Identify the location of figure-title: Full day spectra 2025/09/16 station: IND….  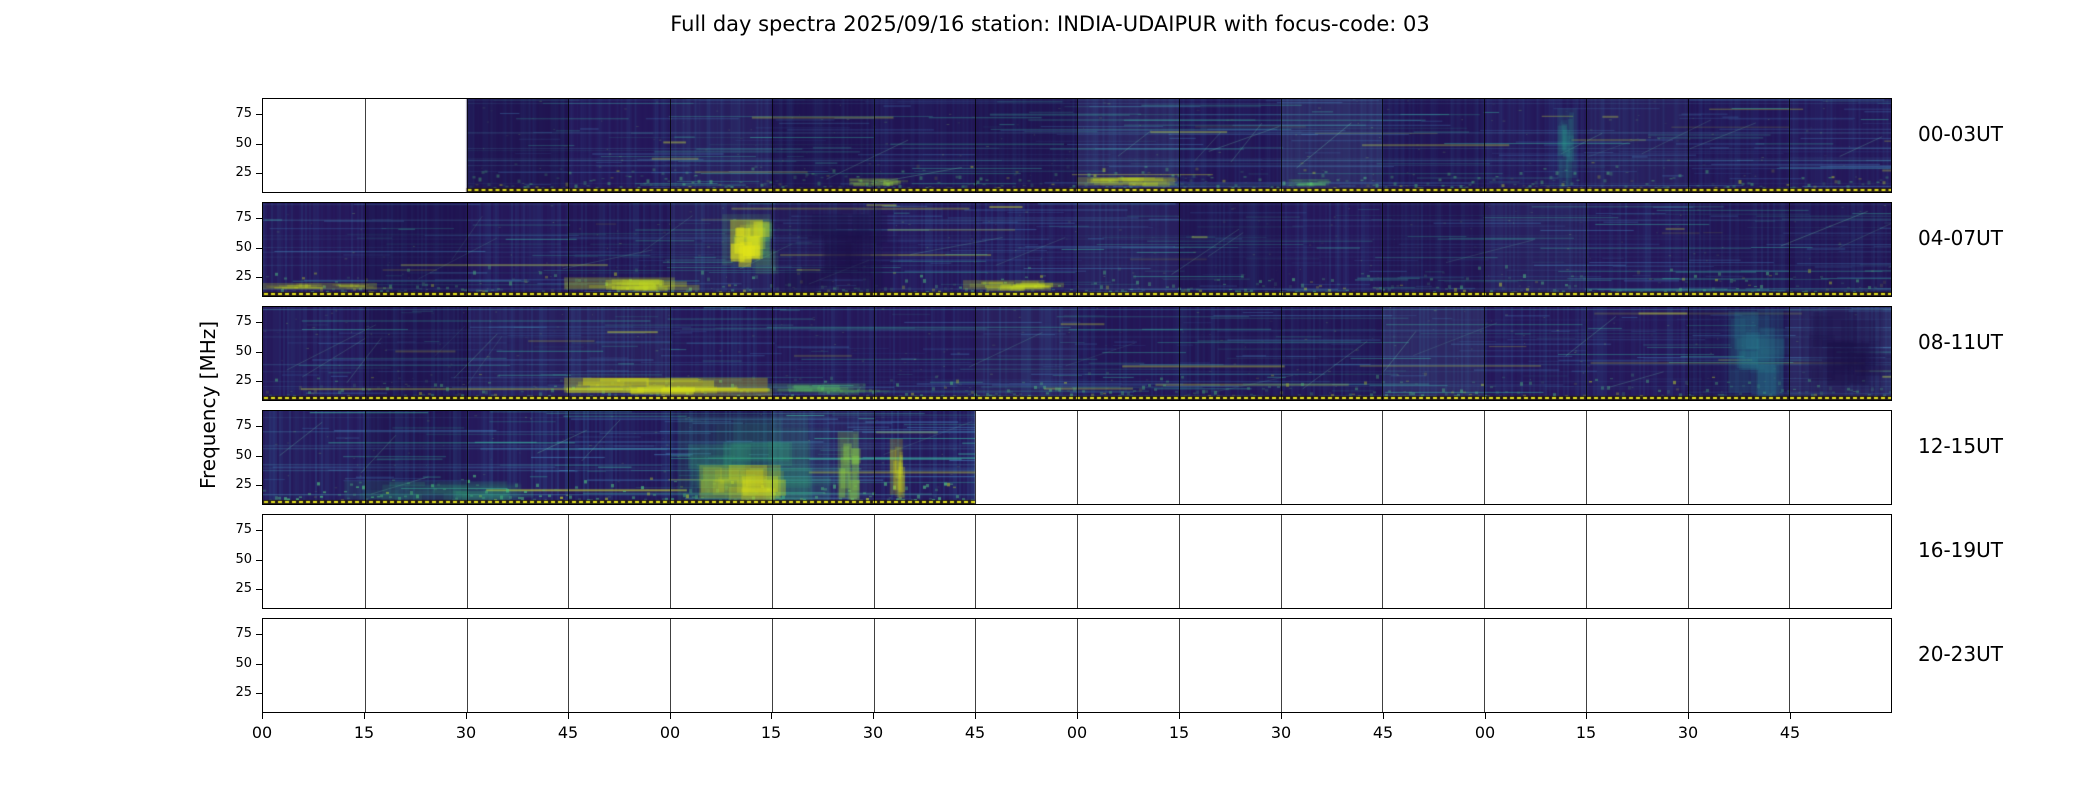
(1050, 24).